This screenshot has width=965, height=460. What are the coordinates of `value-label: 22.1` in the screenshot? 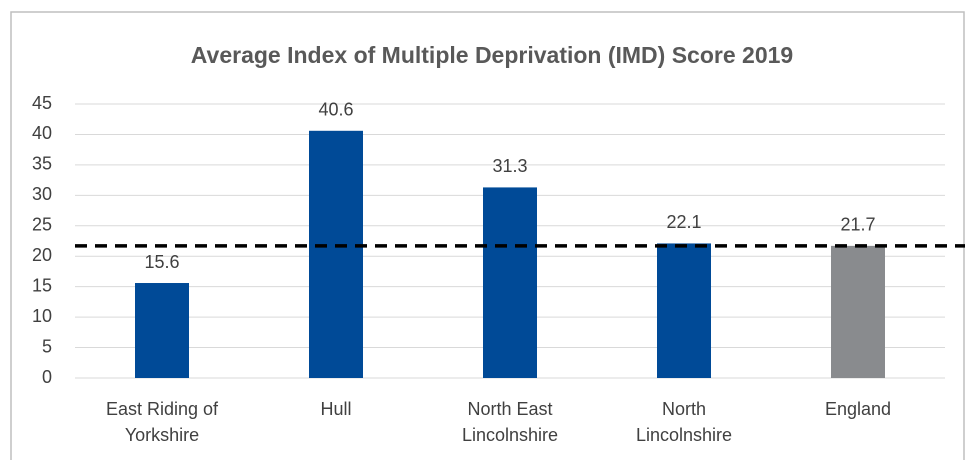 It's located at (683, 222).